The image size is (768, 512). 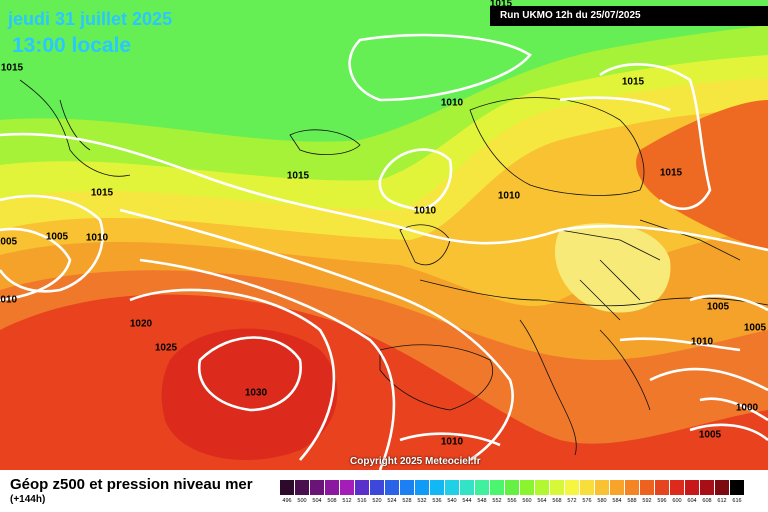 What do you see at coordinates (557, 501) in the screenshot?
I see `legend-tick-label: 568` at bounding box center [557, 501].